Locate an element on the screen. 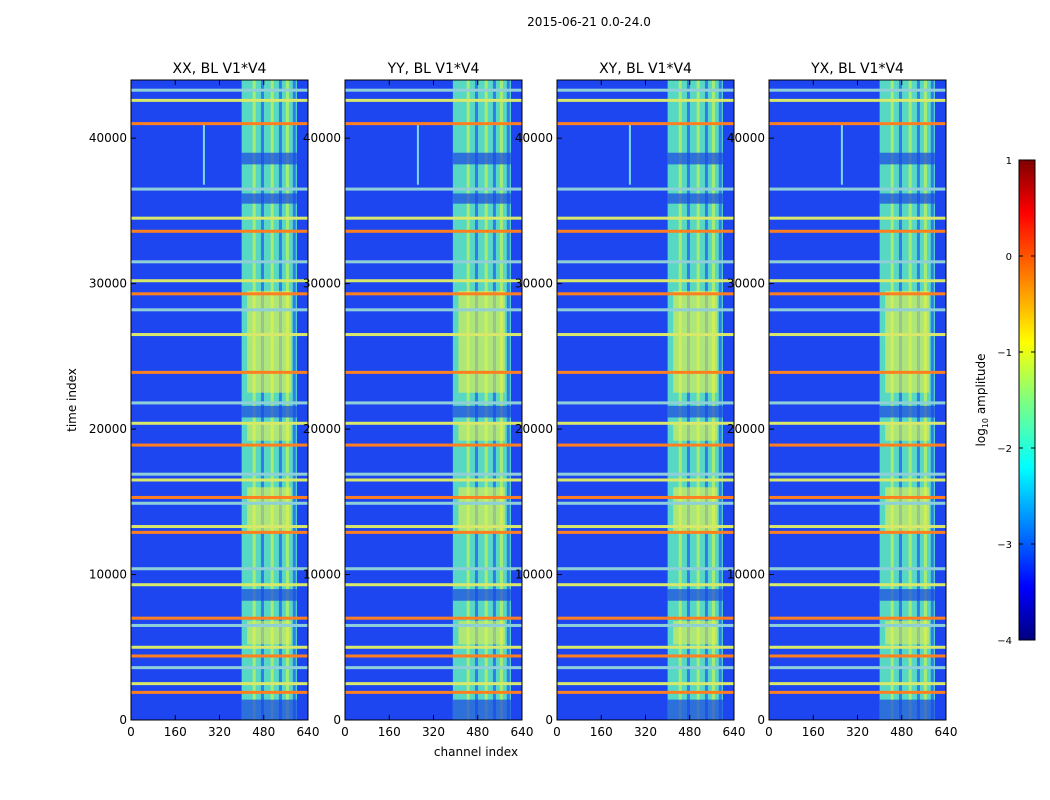 The height and width of the screenshot is (800, 1050). x-tick-label: 640 is located at coordinates (946, 732).